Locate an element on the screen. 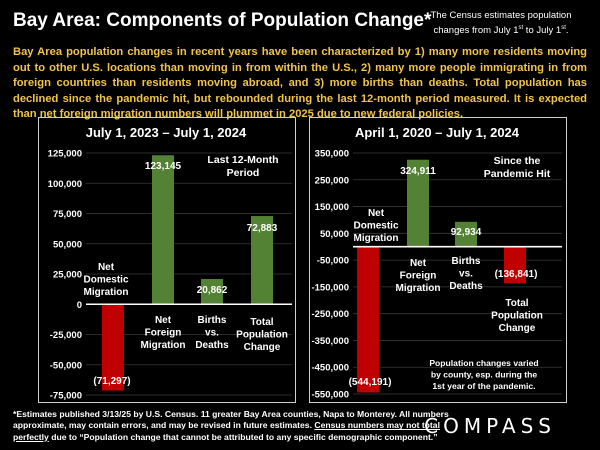 This screenshot has height=450, width=600. left-value-label-1: (71,297) is located at coordinates (111, 381).